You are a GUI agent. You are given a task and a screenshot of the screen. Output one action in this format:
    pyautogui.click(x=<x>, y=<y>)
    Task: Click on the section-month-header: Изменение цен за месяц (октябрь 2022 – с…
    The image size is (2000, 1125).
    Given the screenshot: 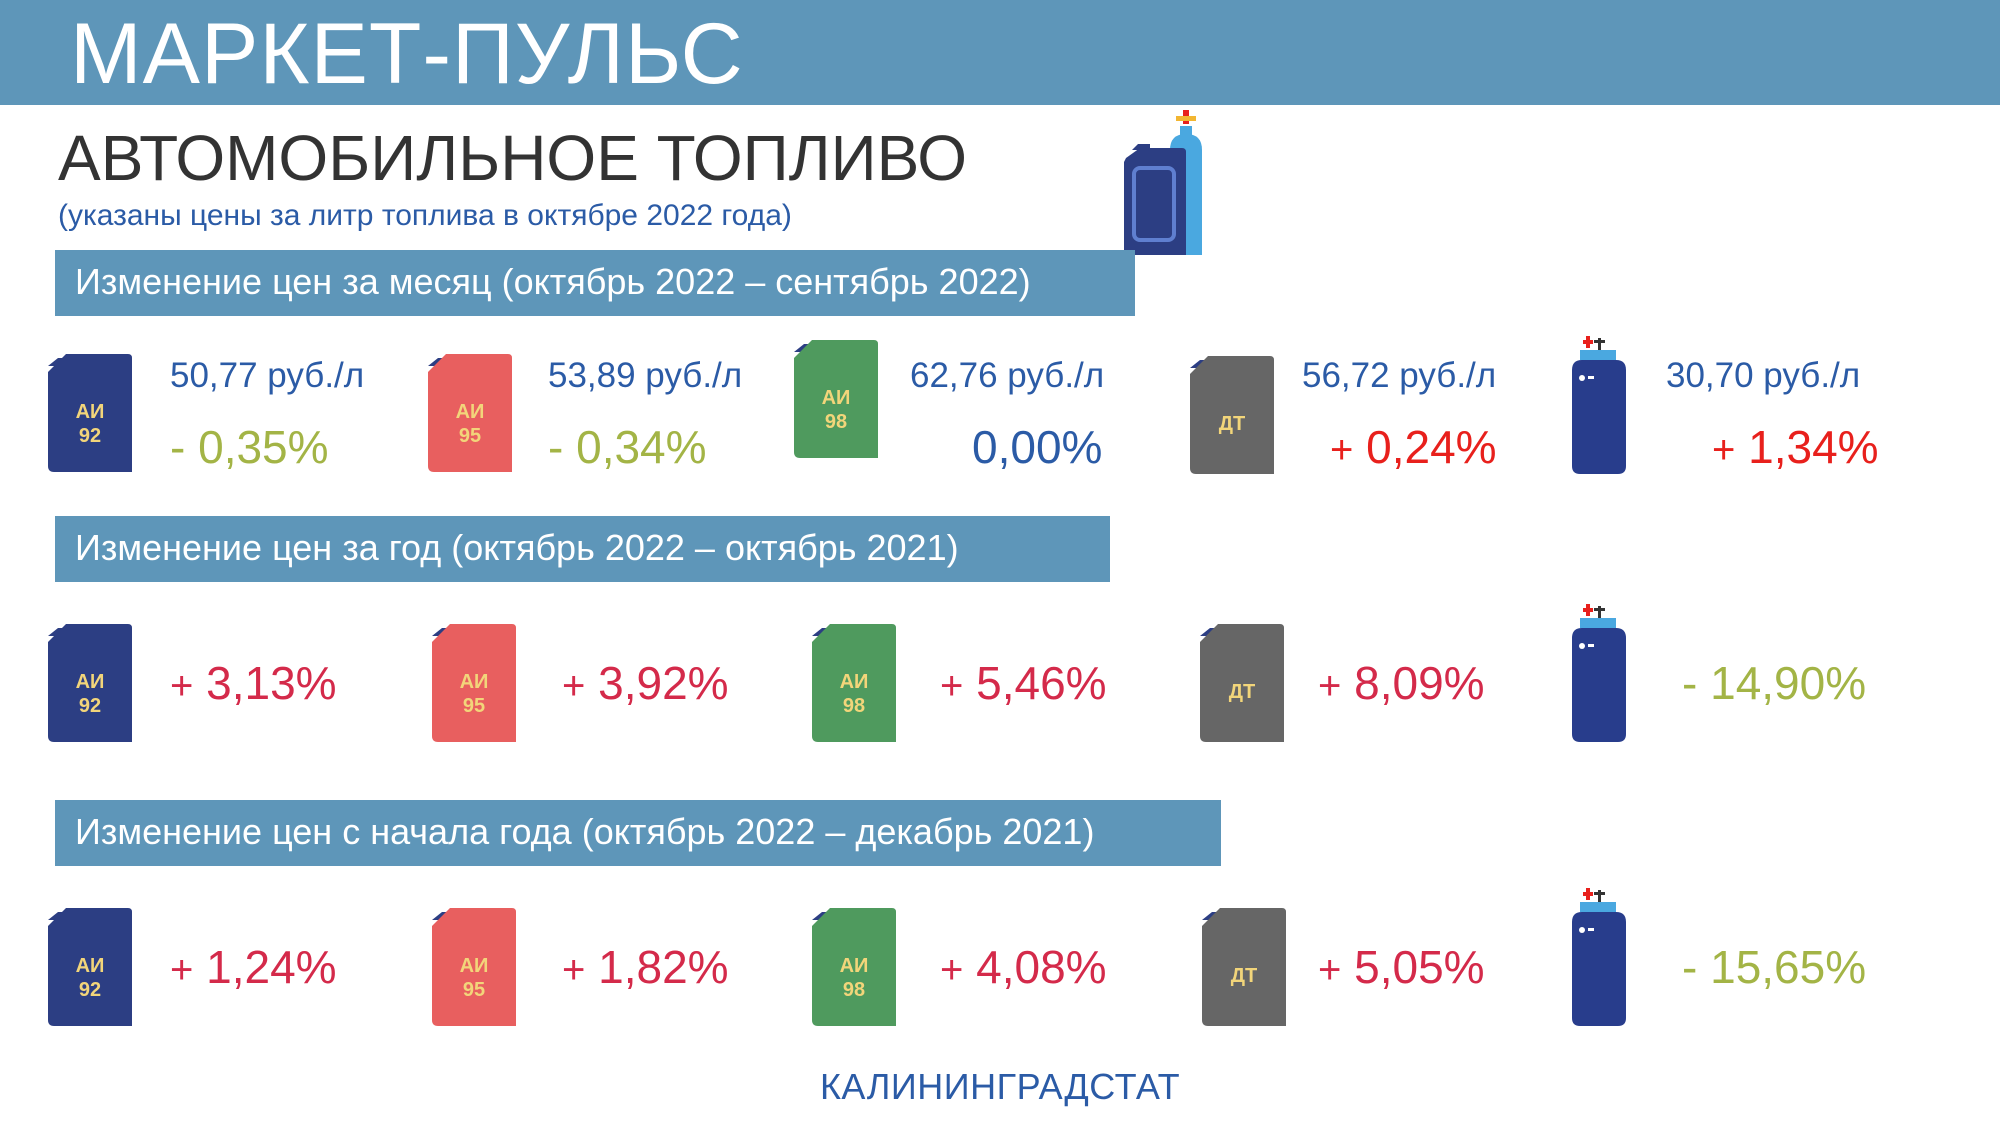 What is the action you would take?
    pyautogui.click(x=595, y=283)
    